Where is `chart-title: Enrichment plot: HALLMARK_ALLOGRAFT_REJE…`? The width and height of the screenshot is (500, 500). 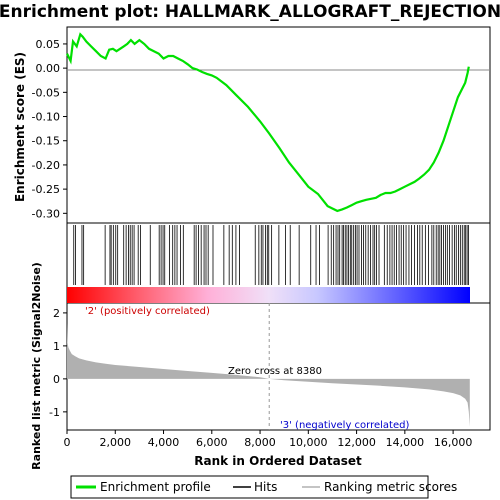
chart-title: Enrichment plot: HALLMARK_ALLOGRAFT_REJE… is located at coordinates (250, 12).